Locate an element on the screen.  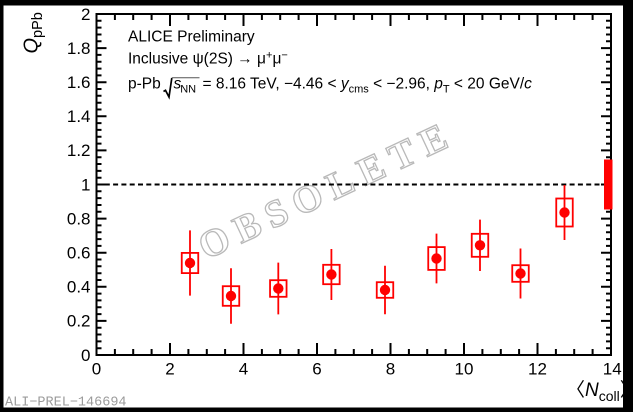
svg-text: ALI−PREL−146694 is located at coordinates (66, 403).